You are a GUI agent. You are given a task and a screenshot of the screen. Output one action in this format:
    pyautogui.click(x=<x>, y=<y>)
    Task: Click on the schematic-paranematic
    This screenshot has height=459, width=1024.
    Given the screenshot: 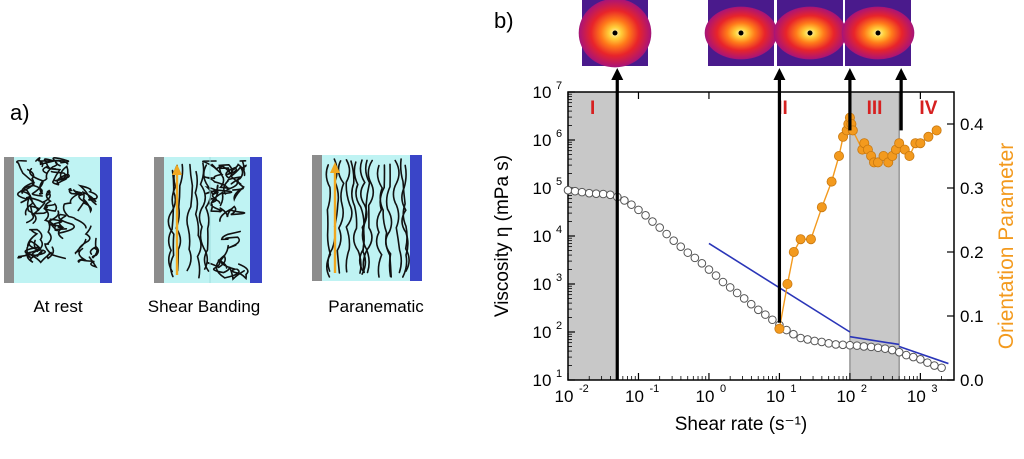 What is the action you would take?
    pyautogui.click(x=367, y=218)
    